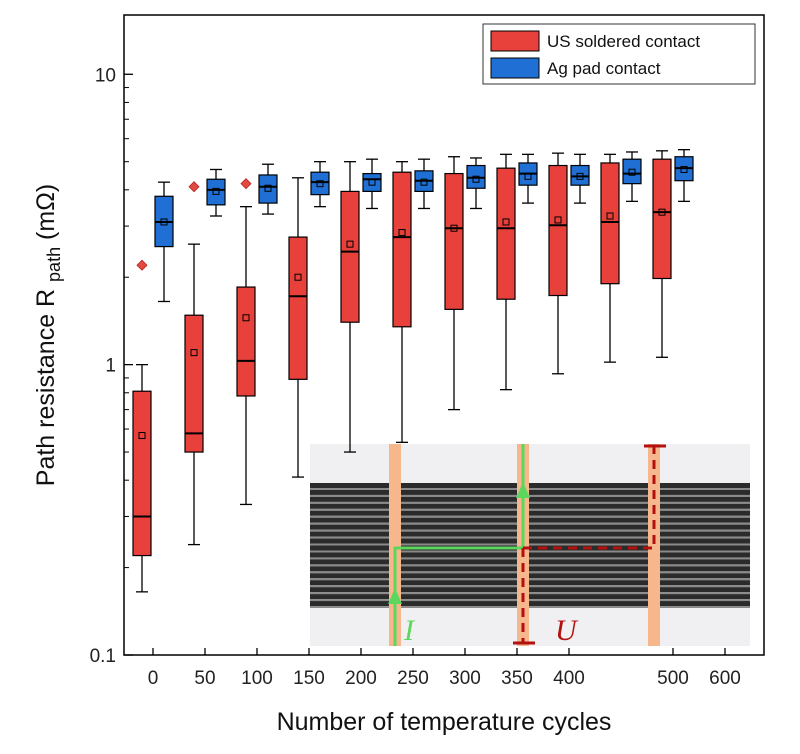  What do you see at coordinates (103, 656) in the screenshot?
I see `y-tick-label: 0.1` at bounding box center [103, 656].